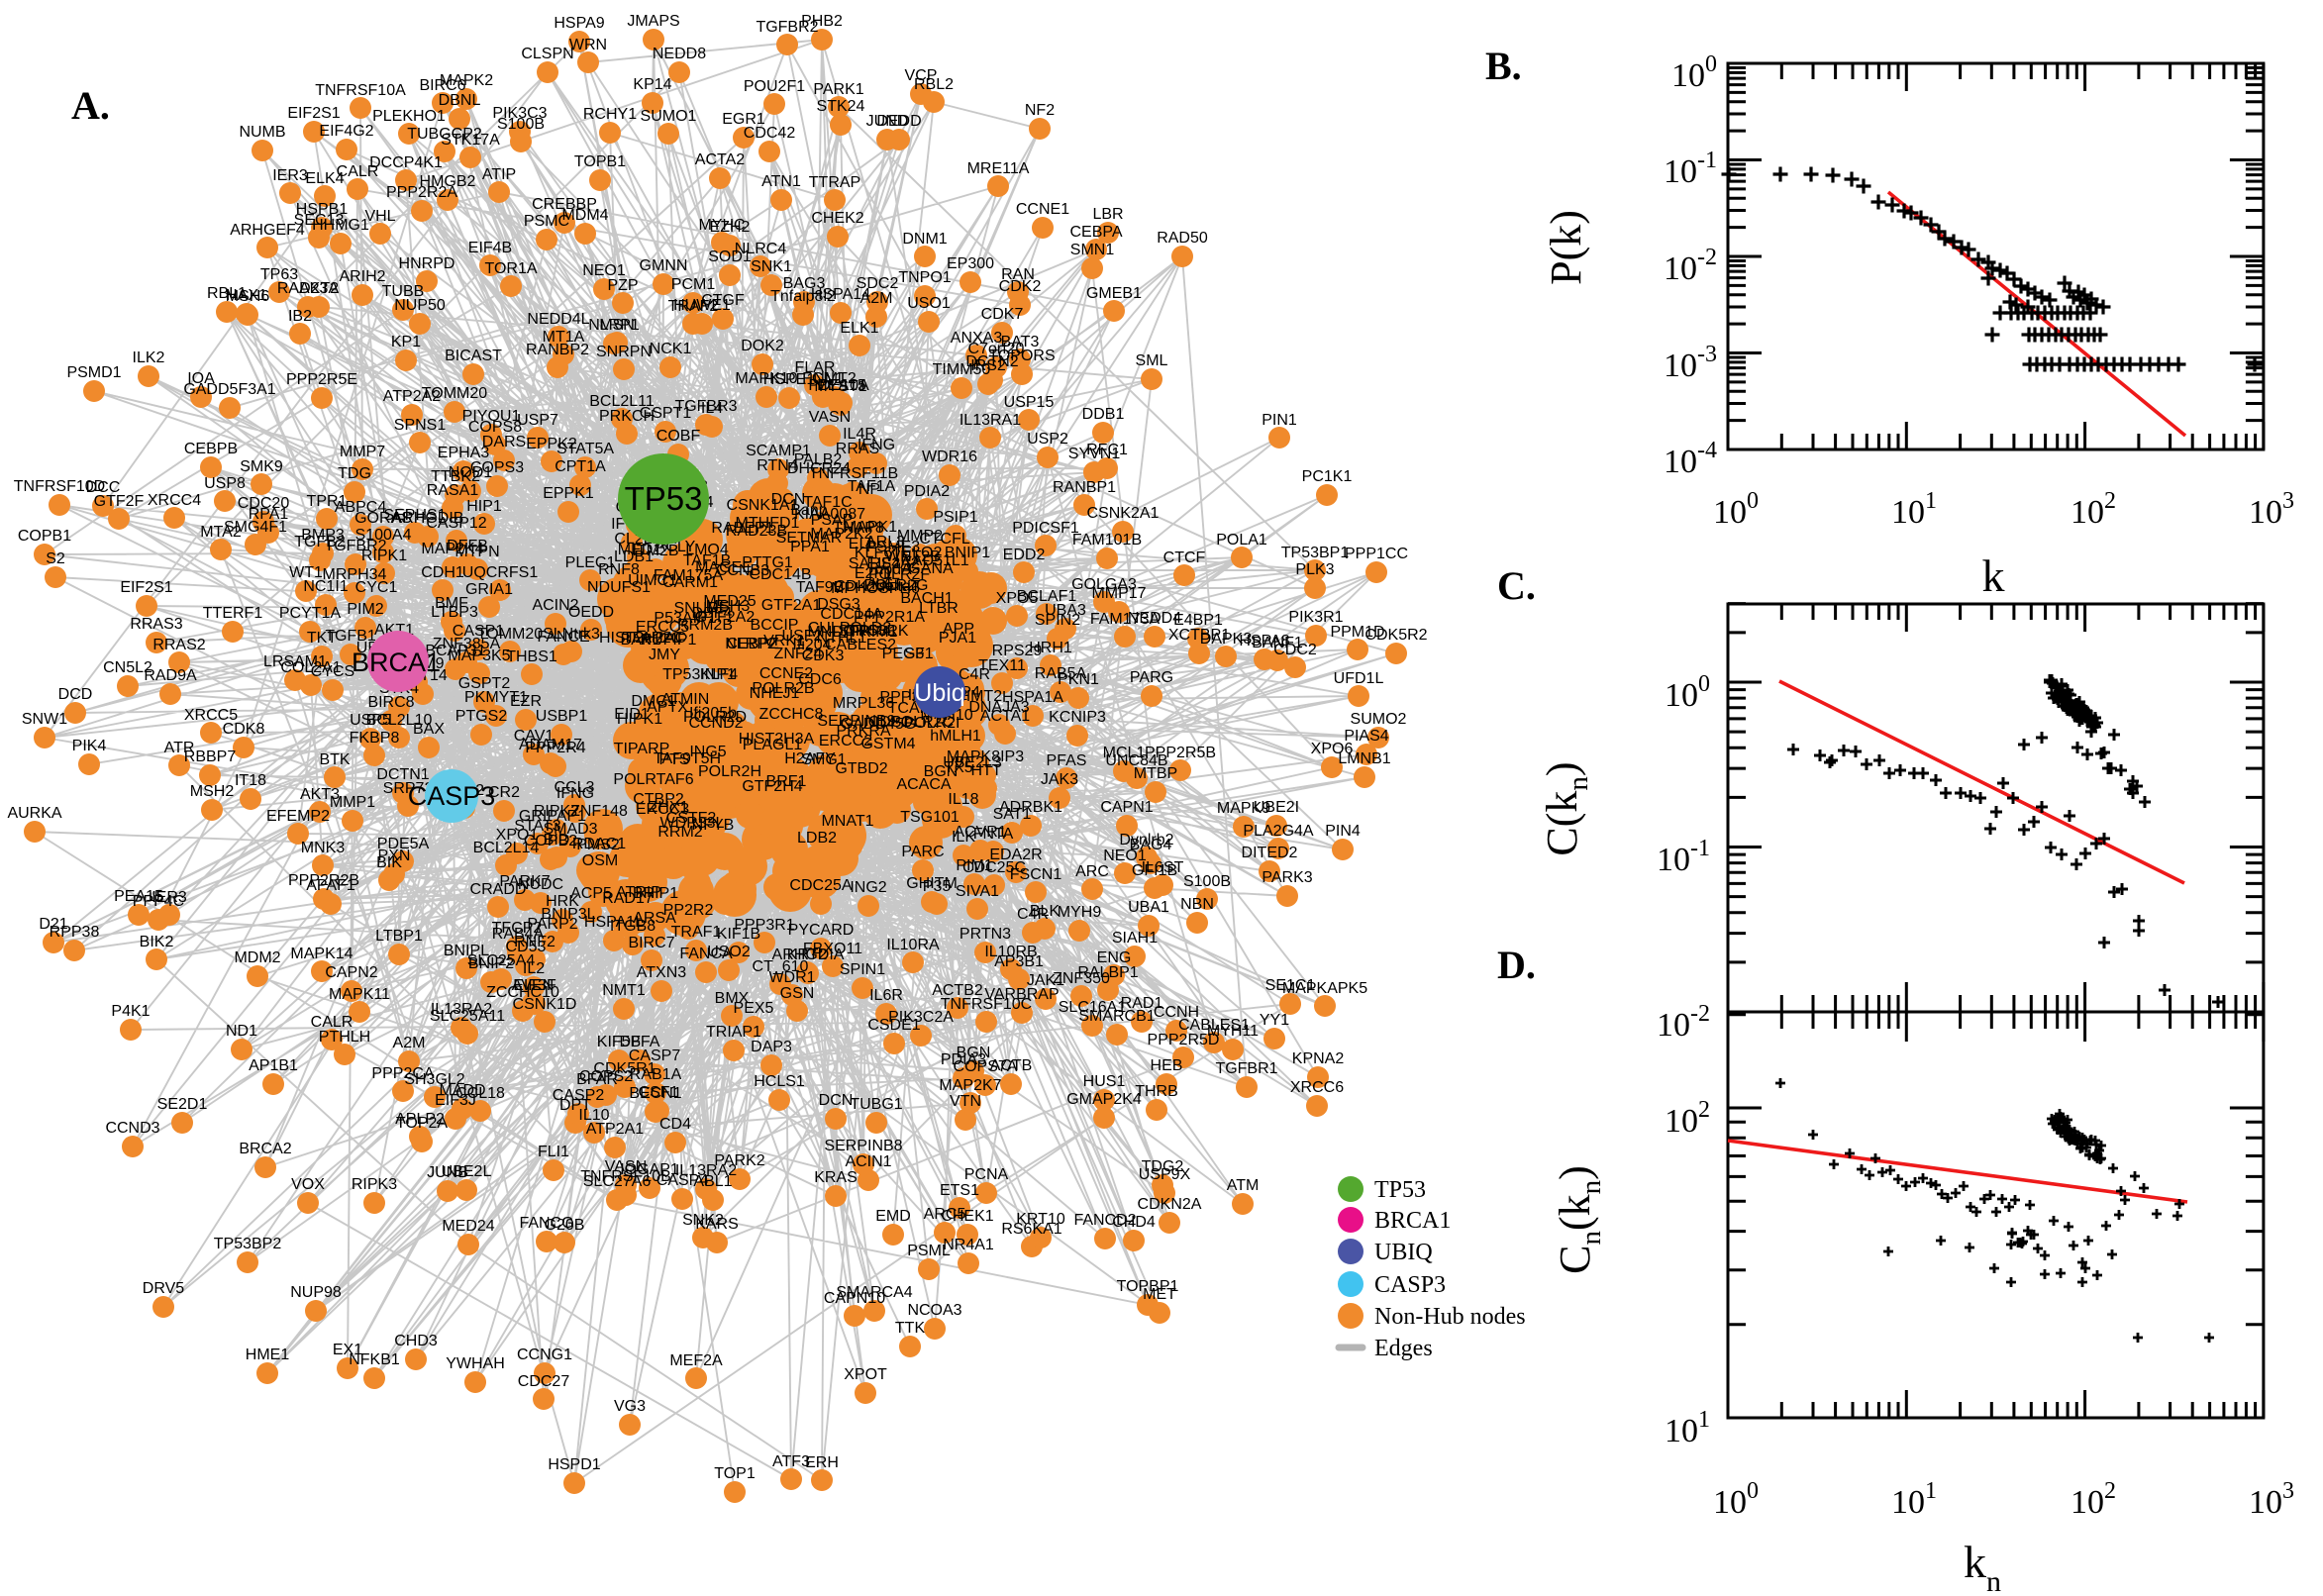 This screenshot has height=1596, width=2323. Describe the element at coordinates (310, 668) in the screenshot. I see `svg-text: COL2A1` at that location.